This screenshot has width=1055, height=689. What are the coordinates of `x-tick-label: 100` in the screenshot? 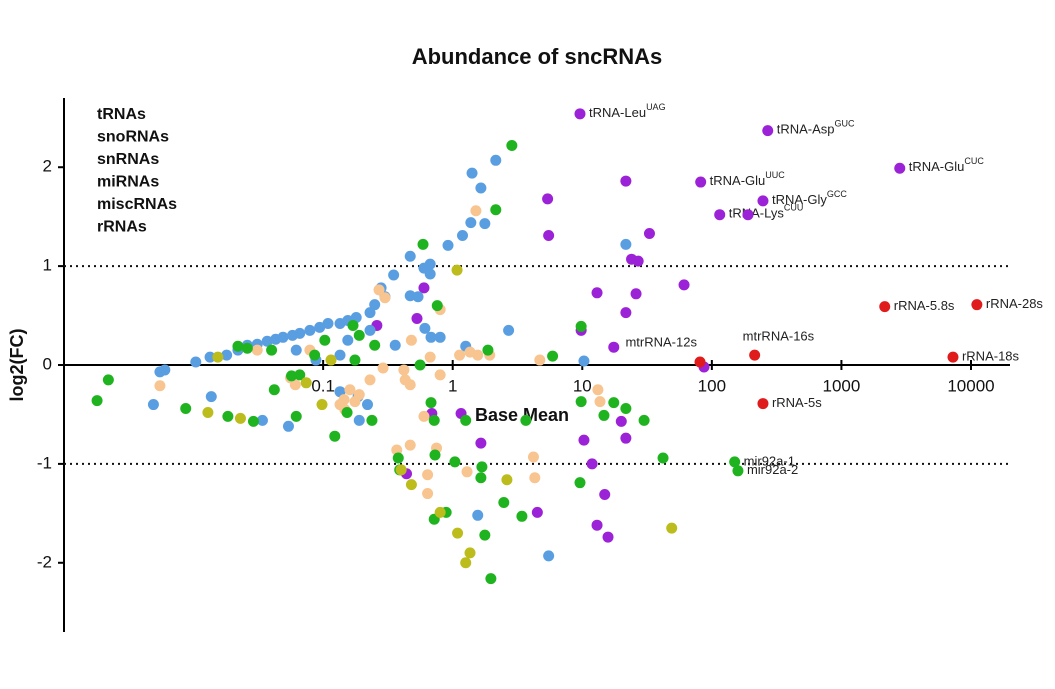 It's located at (712, 385).